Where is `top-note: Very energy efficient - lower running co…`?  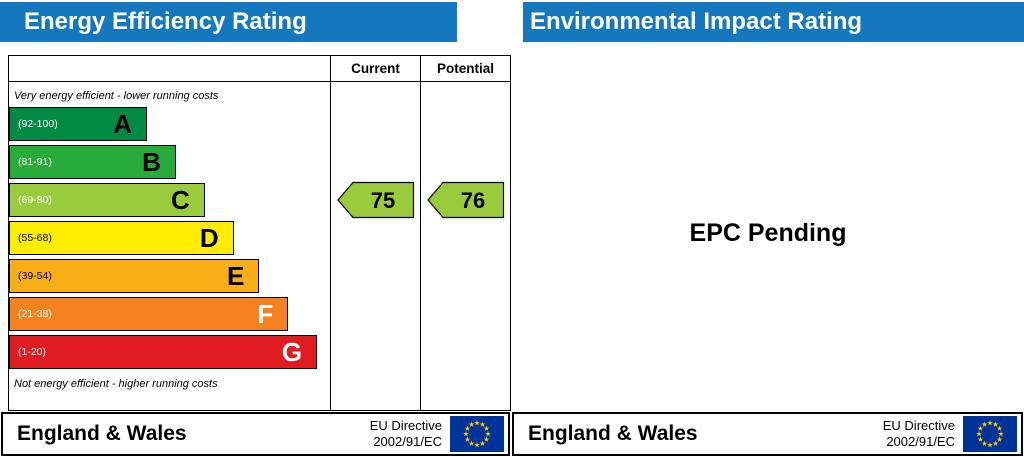
top-note: Very energy efficient - lower running co… is located at coordinates (116, 96).